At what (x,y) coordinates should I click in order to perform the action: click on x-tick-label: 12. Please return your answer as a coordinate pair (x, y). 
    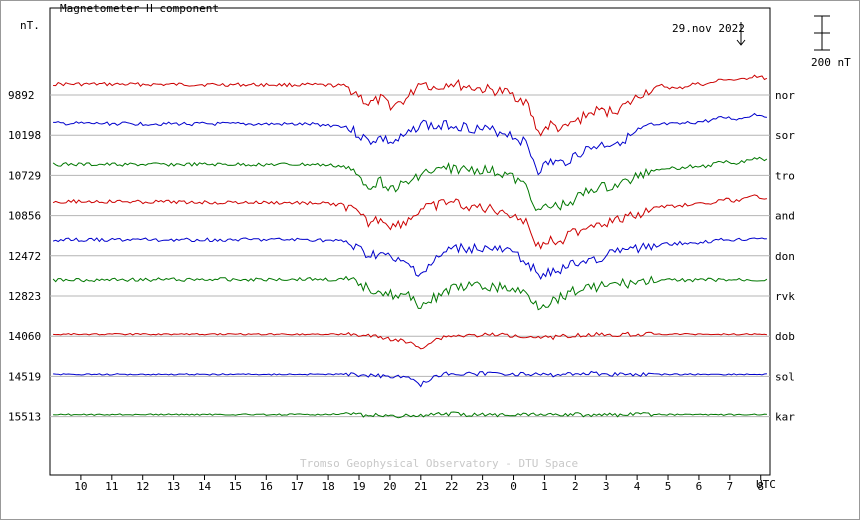
    Looking at the image, I should click on (142, 486).